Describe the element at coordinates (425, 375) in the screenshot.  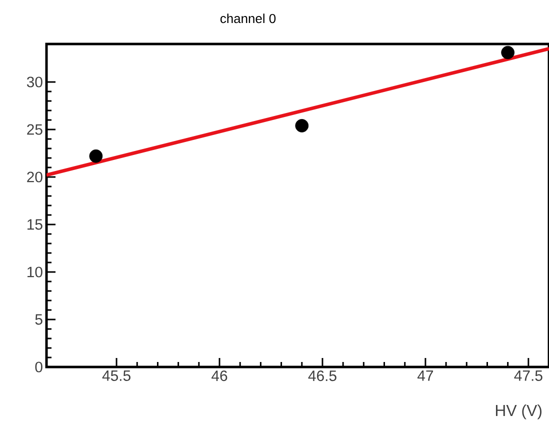
I see `x-tick-label: 47` at that location.